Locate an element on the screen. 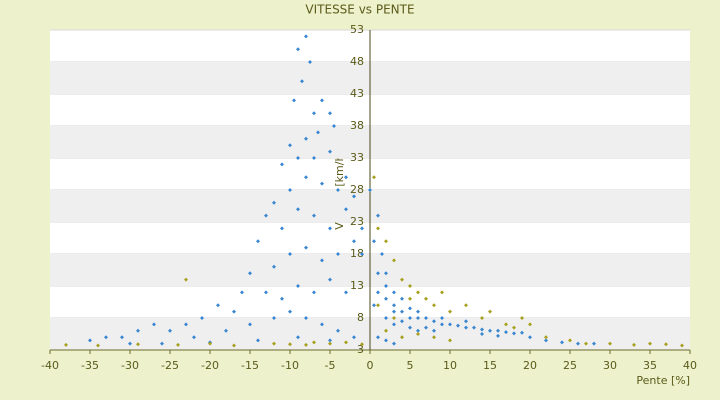 This screenshot has width=720, height=400. x-tick-label: 20 is located at coordinates (530, 365).